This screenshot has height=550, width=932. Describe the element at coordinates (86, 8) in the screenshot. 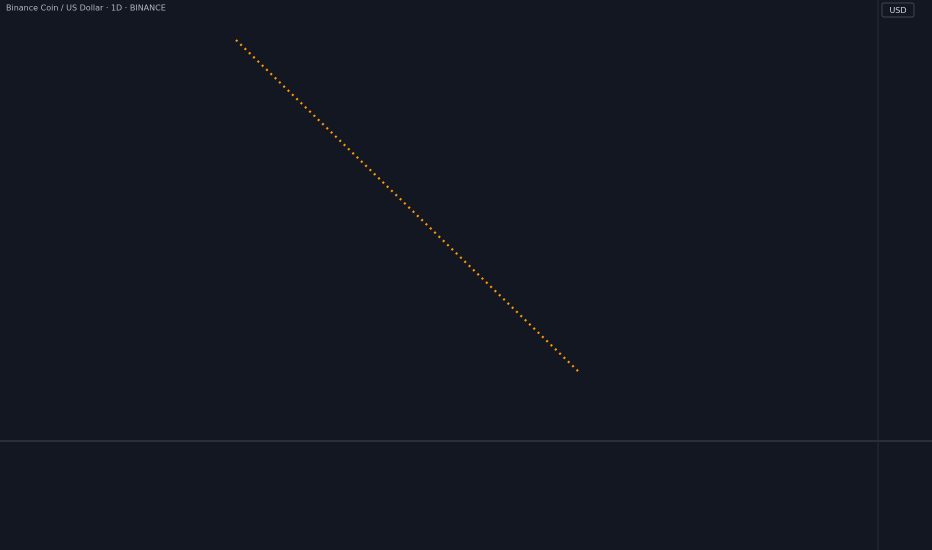

I see `chart-title: Binance Coin / US Dollar · 1D · BINANCE` at that location.